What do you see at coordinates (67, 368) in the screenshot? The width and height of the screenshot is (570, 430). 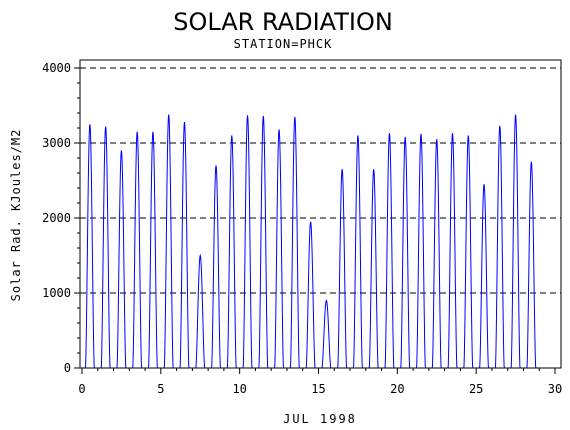 I see `y-tick-label: 0` at bounding box center [67, 368].